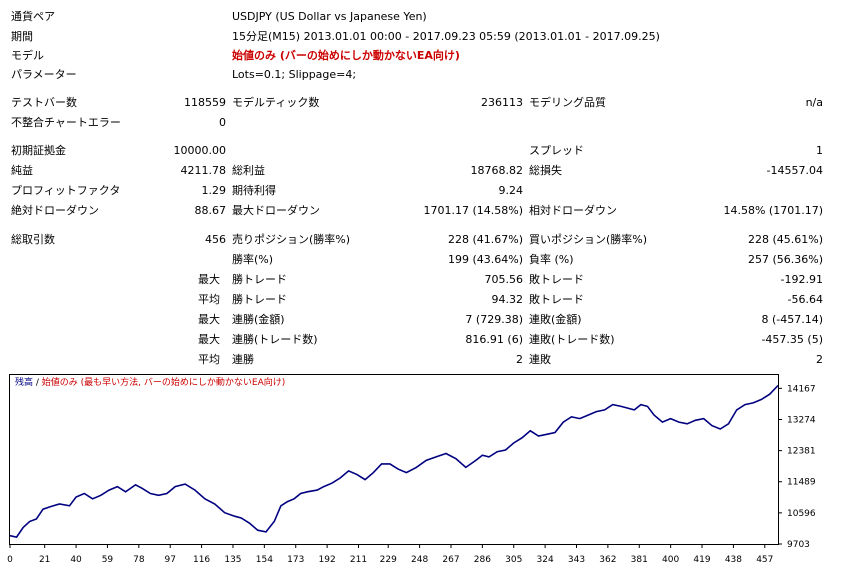 The width and height of the screenshot is (843, 567). I want to click on y-tick-label: 9703, so click(798, 545).